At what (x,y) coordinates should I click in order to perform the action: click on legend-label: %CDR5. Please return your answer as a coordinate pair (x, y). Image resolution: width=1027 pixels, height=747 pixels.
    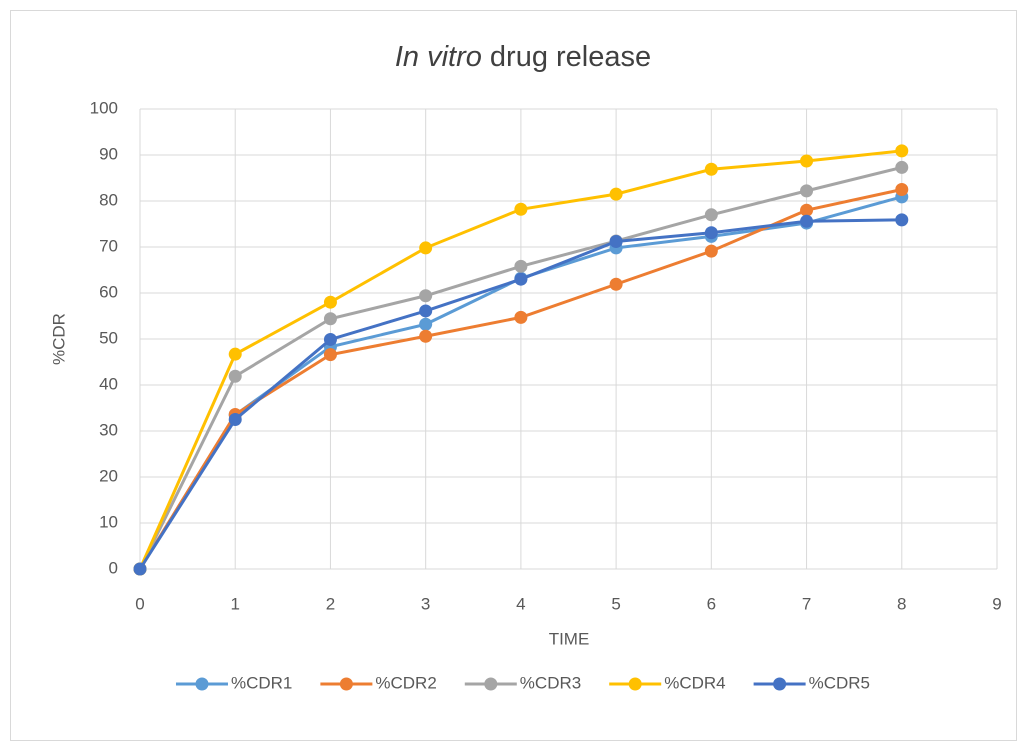
    Looking at the image, I should click on (839, 682).